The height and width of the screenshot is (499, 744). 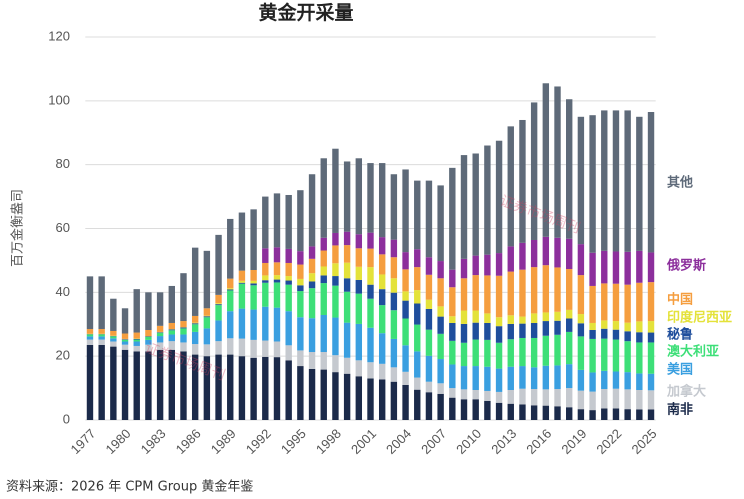 What do you see at coordinates (16, 228) in the screenshot?
I see `y-axis-label: 百万金衡盎司` at bounding box center [16, 228].